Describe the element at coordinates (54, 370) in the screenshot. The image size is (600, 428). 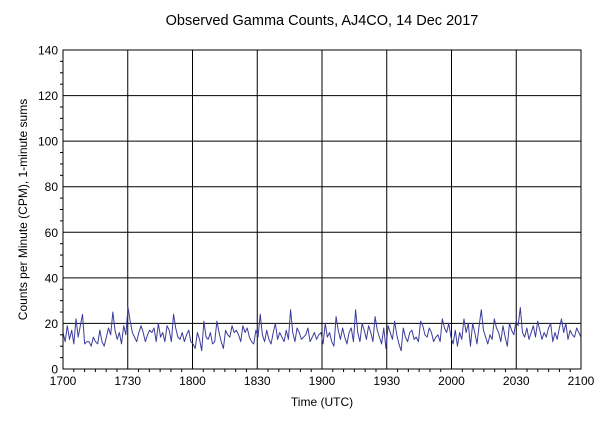
I see `y-tick-label: 0` at that location.